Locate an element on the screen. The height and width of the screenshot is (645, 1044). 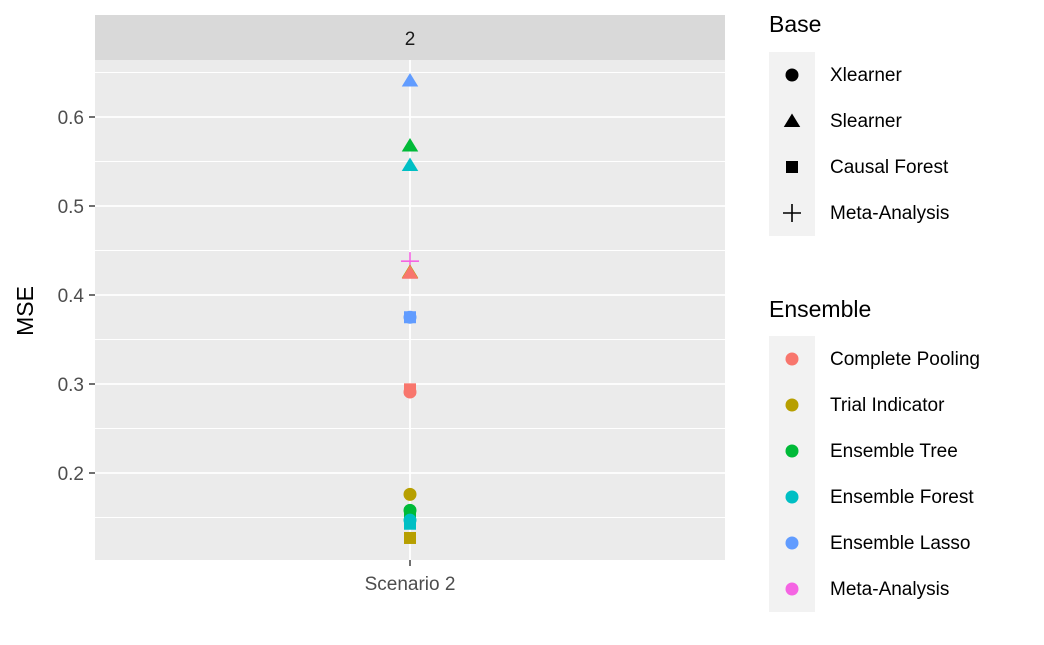
legend-base-label-xlearner: Xlearner is located at coordinates (866, 75).